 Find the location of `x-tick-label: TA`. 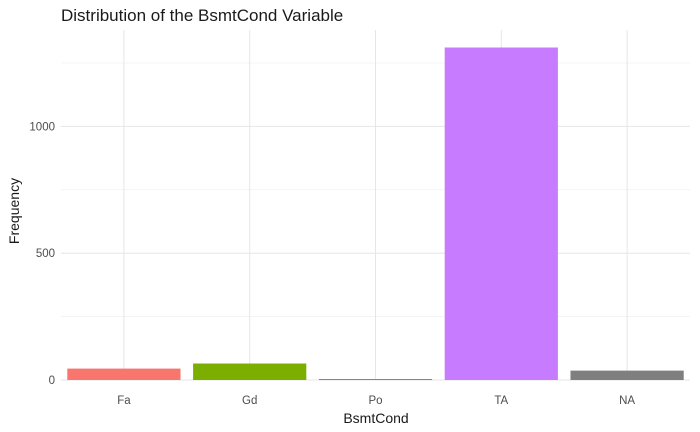

x-tick-label: TA is located at coordinates (501, 401).